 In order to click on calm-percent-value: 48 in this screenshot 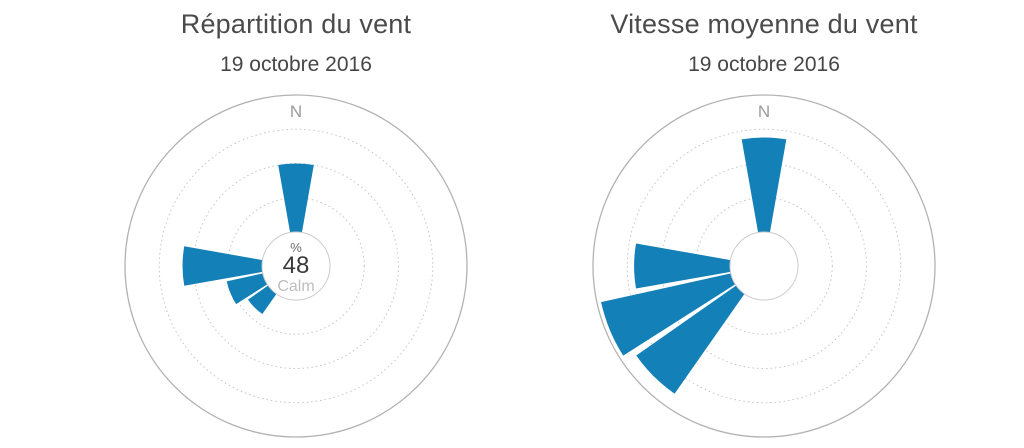, I will do `click(296, 265)`.